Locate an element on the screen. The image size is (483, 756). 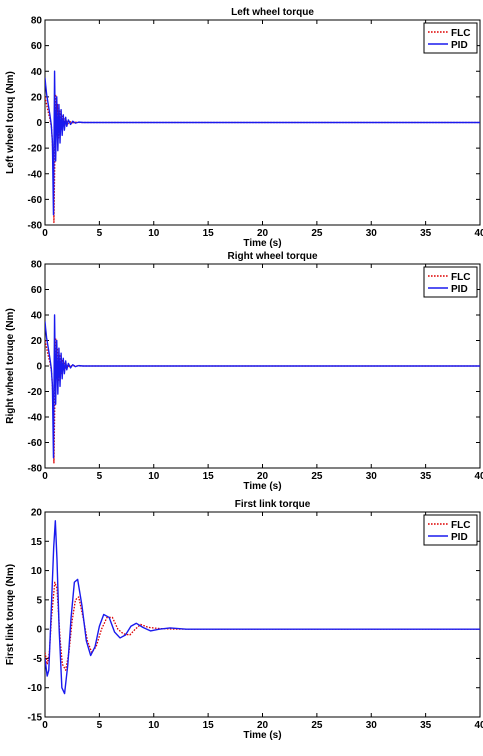
y-tick-label: 5 is located at coordinates (39, 600).